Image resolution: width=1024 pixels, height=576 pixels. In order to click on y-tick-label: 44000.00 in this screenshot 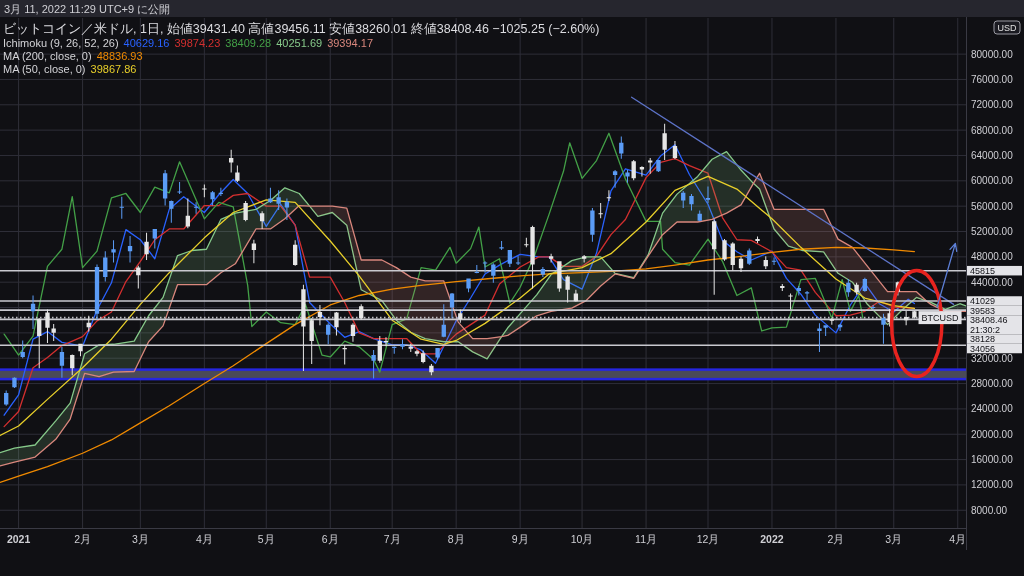, I will do `click(992, 282)`.